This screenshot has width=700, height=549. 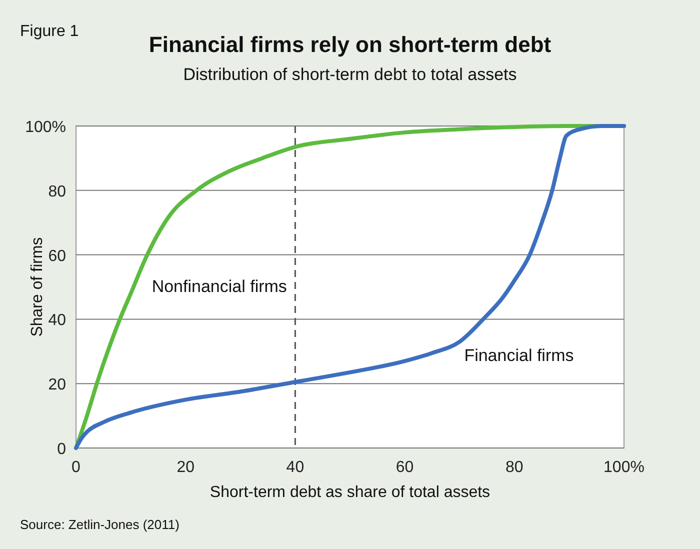 I want to click on x-axis-title: Short-term debt as share of total assets, so click(x=350, y=492).